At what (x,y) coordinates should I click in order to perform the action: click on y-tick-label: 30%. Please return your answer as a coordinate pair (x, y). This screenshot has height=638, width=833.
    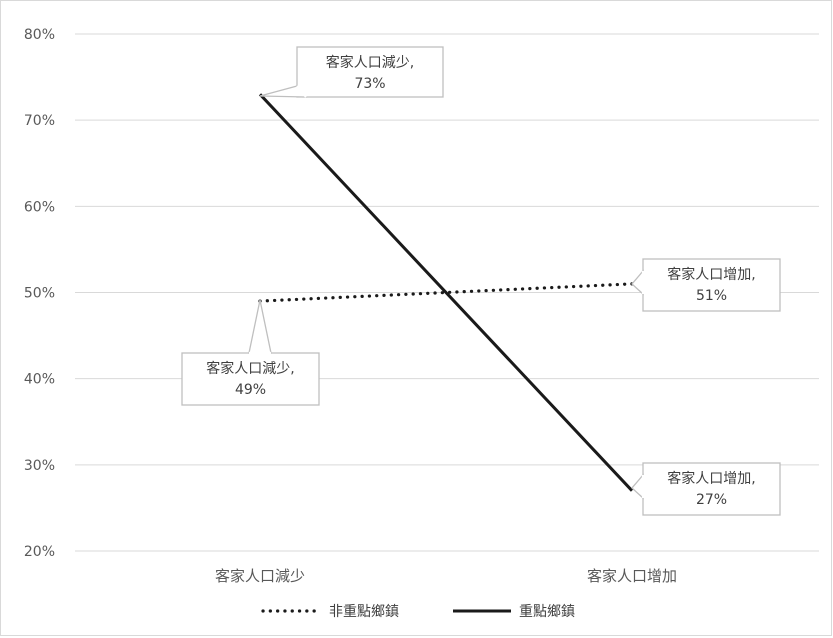
    Looking at the image, I should click on (39, 466).